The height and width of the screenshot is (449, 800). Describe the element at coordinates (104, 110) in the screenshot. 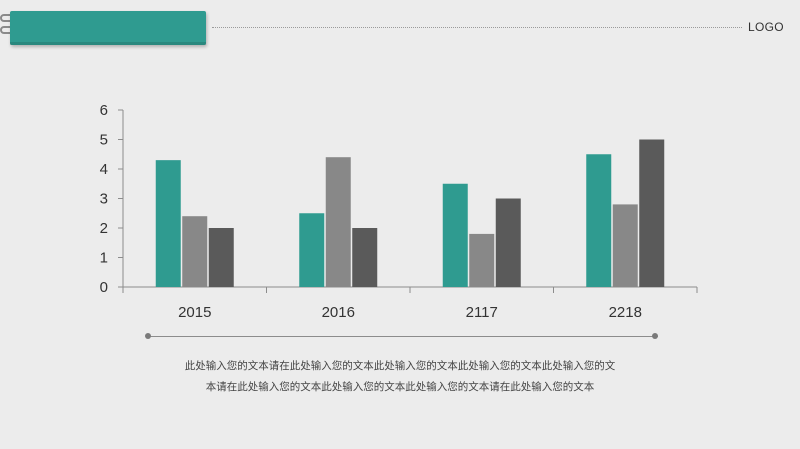

I see `y-tick-label: 6` at that location.